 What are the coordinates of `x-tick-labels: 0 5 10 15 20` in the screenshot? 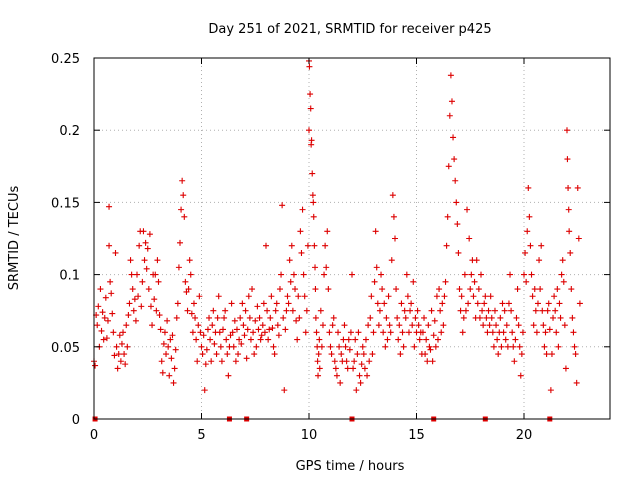 It's located at (311, 435).